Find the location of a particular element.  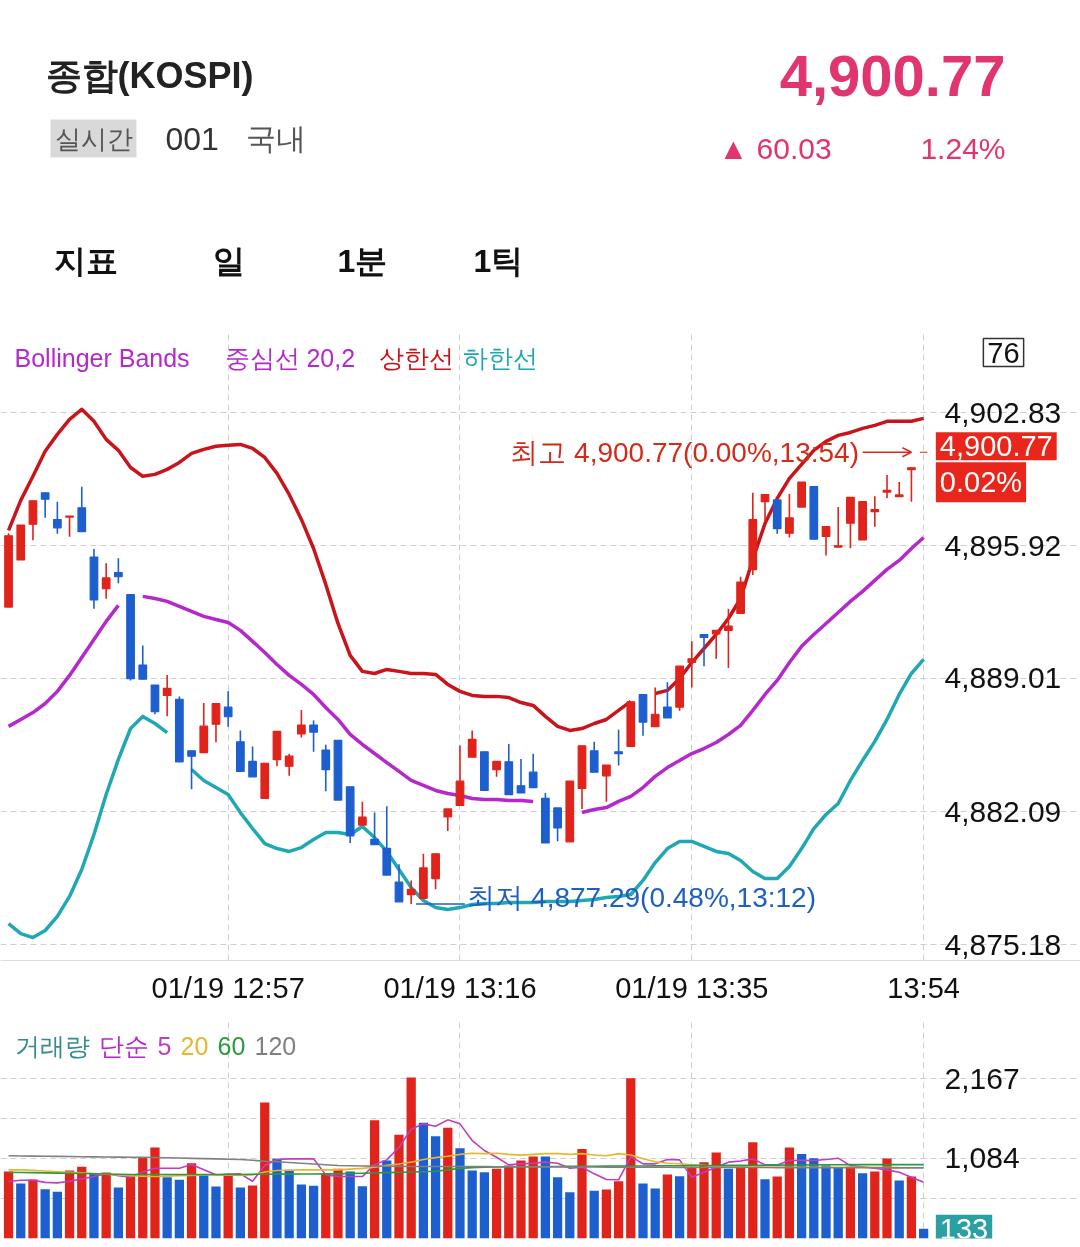

x-tick-label: 13:54 is located at coordinates (923, 987).